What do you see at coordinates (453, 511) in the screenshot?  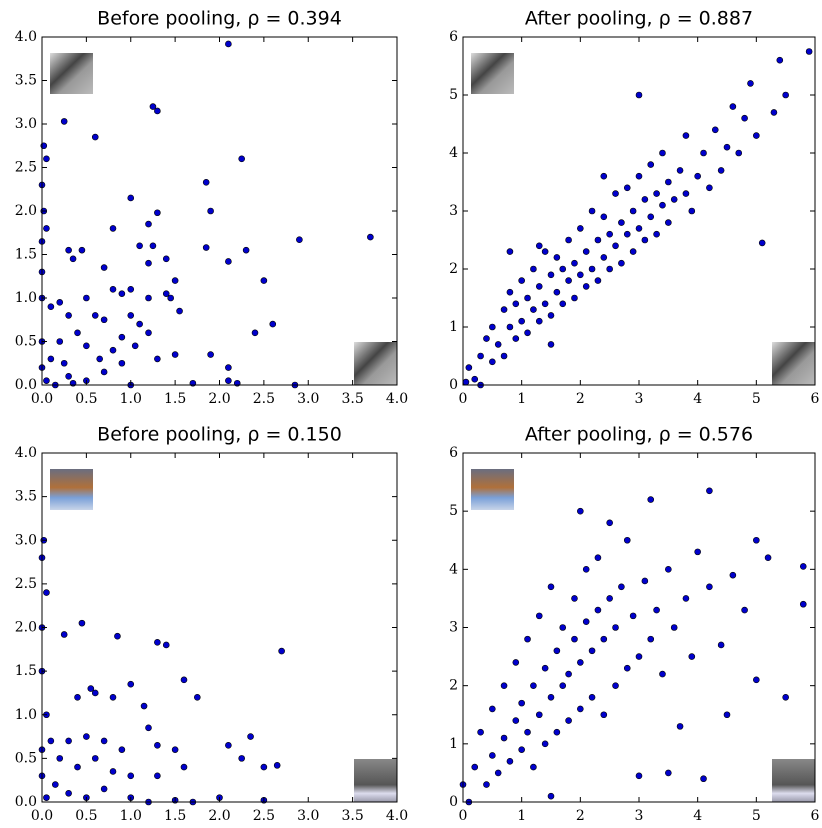 I see `y-tick-label: 5` at bounding box center [453, 511].